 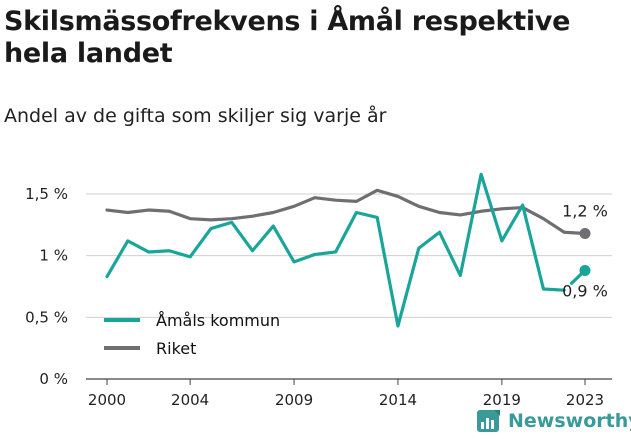 What do you see at coordinates (346, 212) in the screenshot?
I see `series-line-riket` at bounding box center [346, 212].